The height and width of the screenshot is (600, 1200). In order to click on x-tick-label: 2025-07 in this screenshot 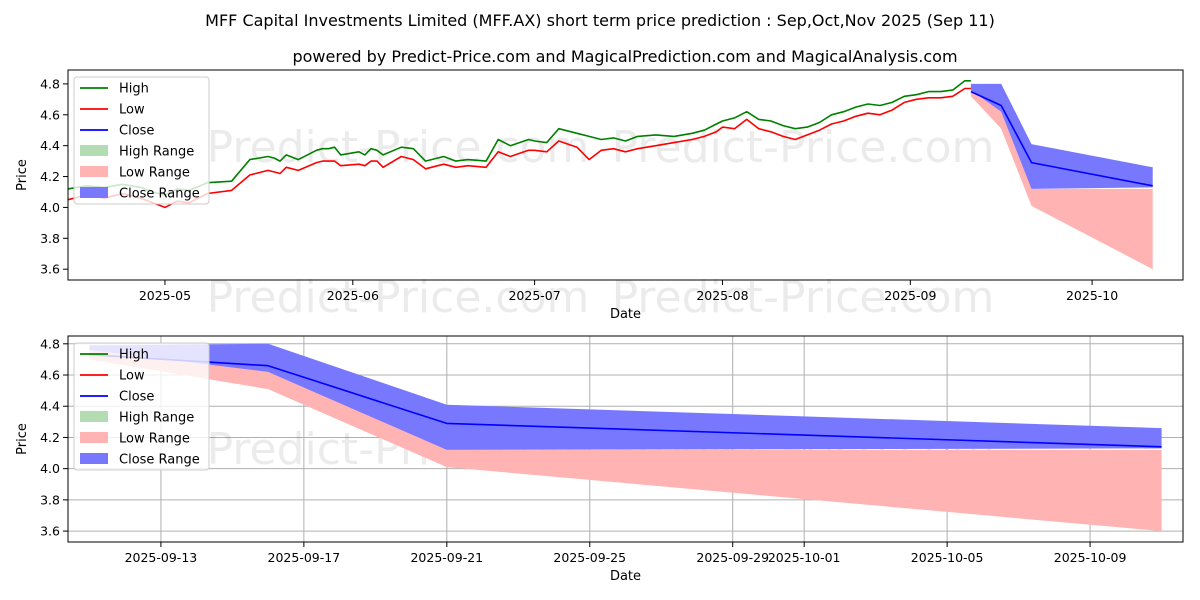, I will do `click(534, 295)`.